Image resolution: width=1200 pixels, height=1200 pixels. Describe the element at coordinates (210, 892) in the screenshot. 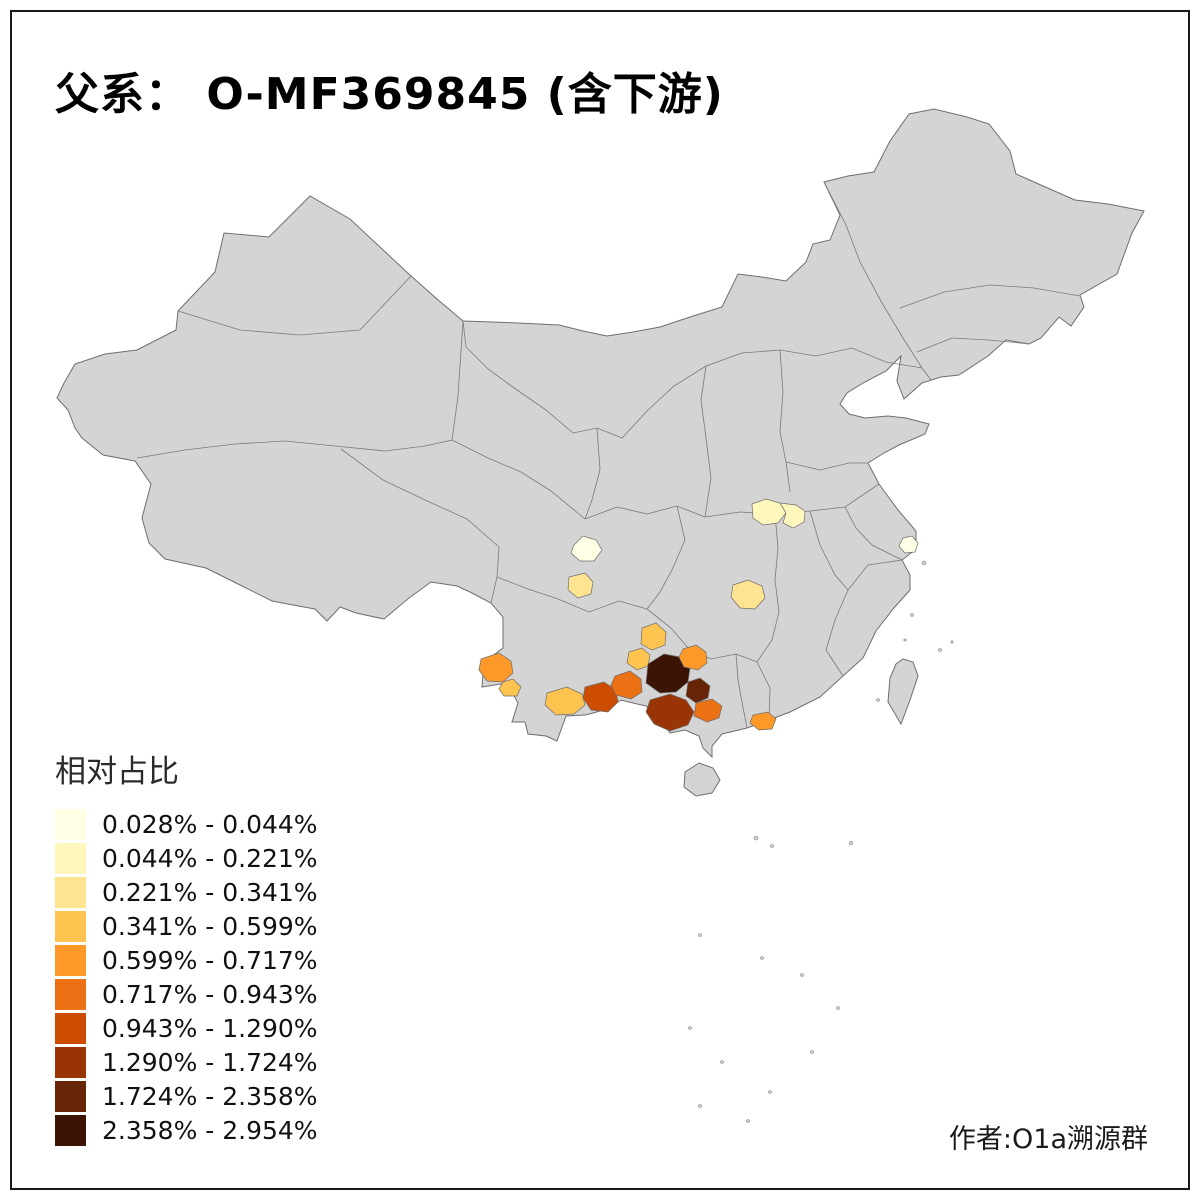

I see `legend-label: 0.221% - 0.341%` at that location.